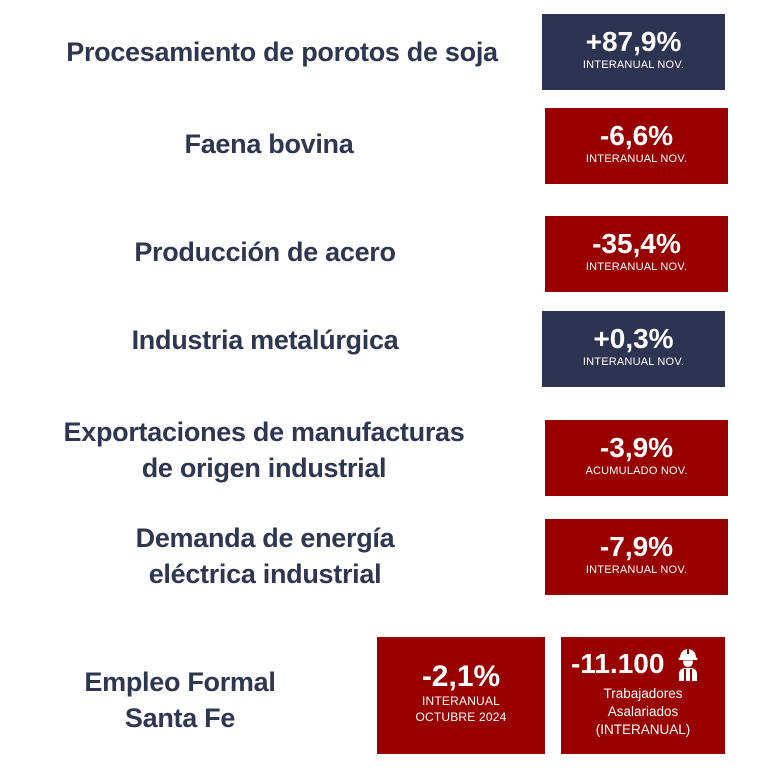 Image resolution: width=775 pixels, height=780 pixels. I want to click on indicator-label-soja: Procesamiento de porotos de soja, so click(282, 52).